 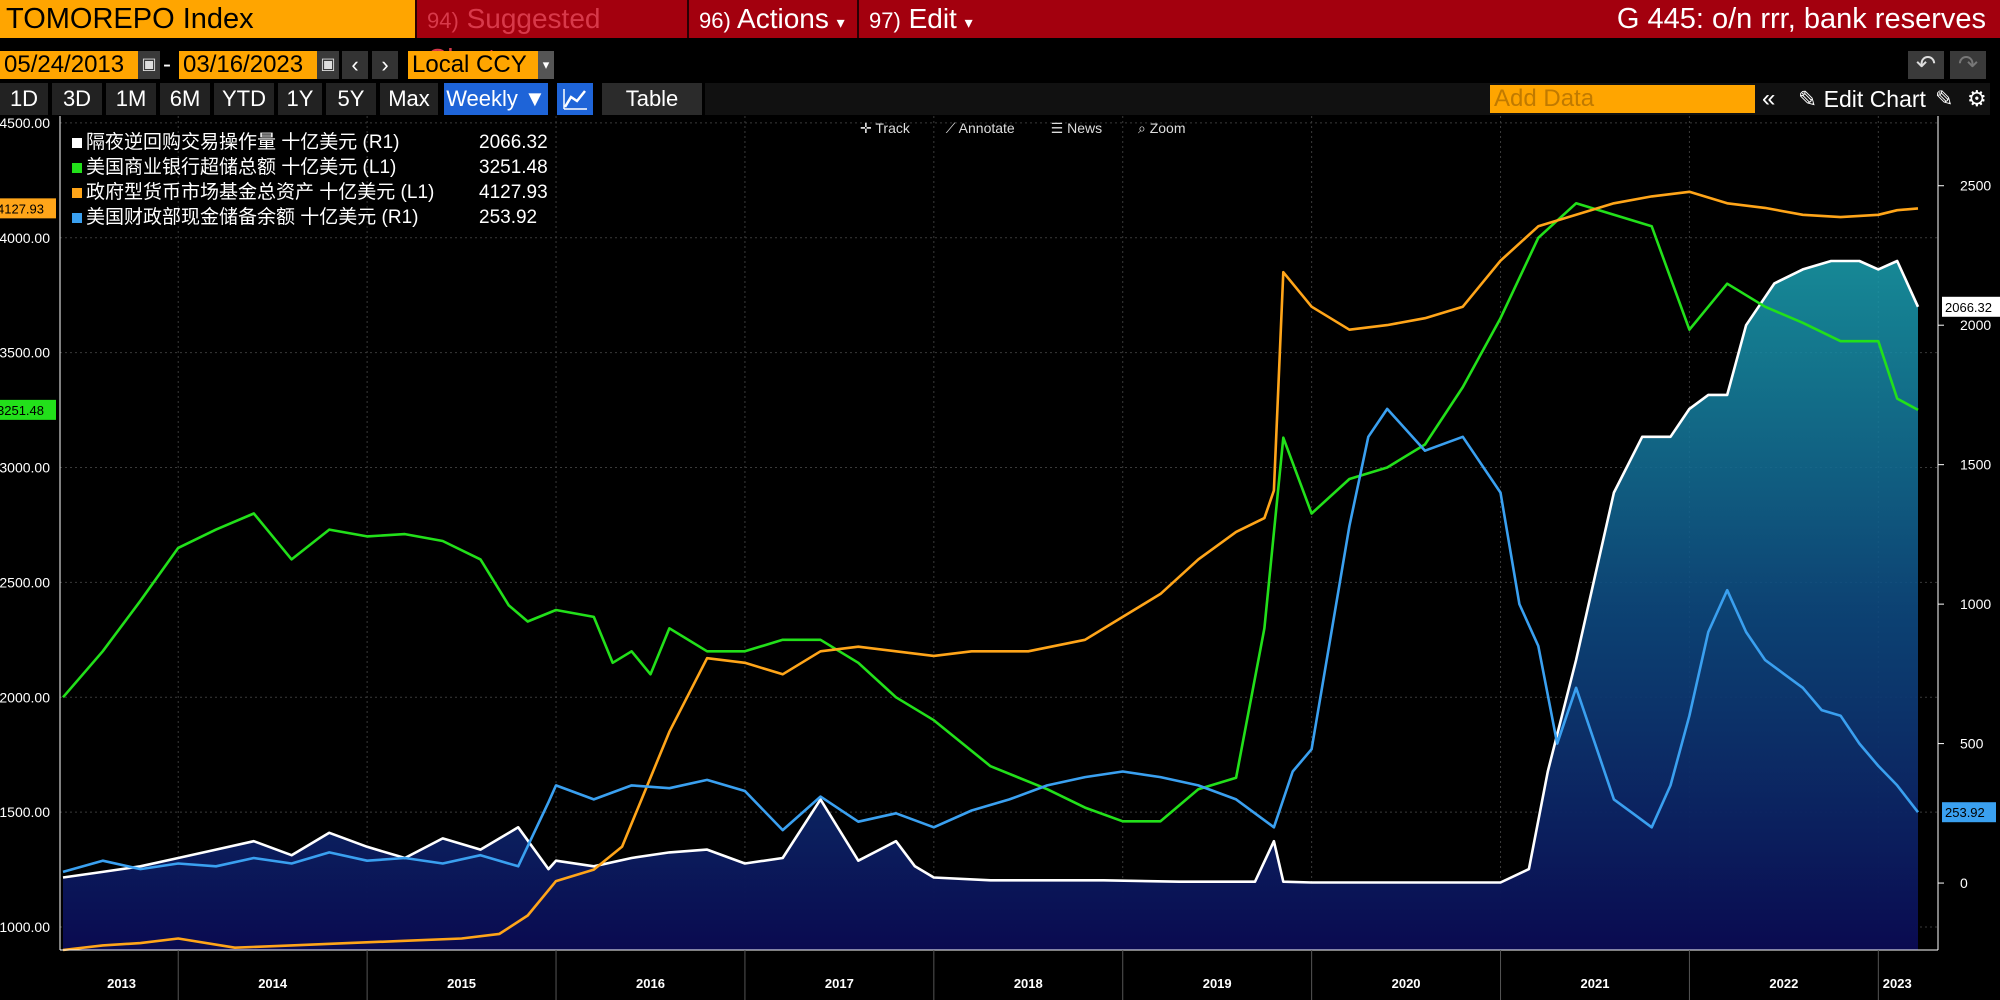 What do you see at coordinates (300, 99) in the screenshot?
I see `period-1y-button: 1Y` at bounding box center [300, 99].